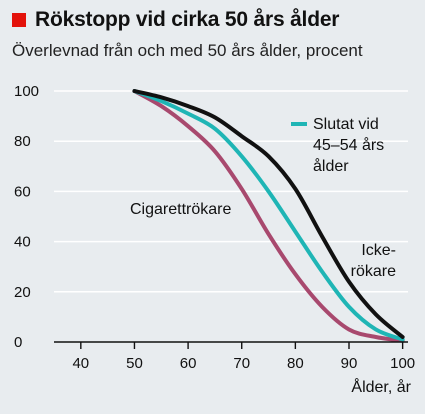 This screenshot has width=425, height=414. What do you see at coordinates (295, 363) in the screenshot?
I see `x-tick-label-80: 80` at bounding box center [295, 363].